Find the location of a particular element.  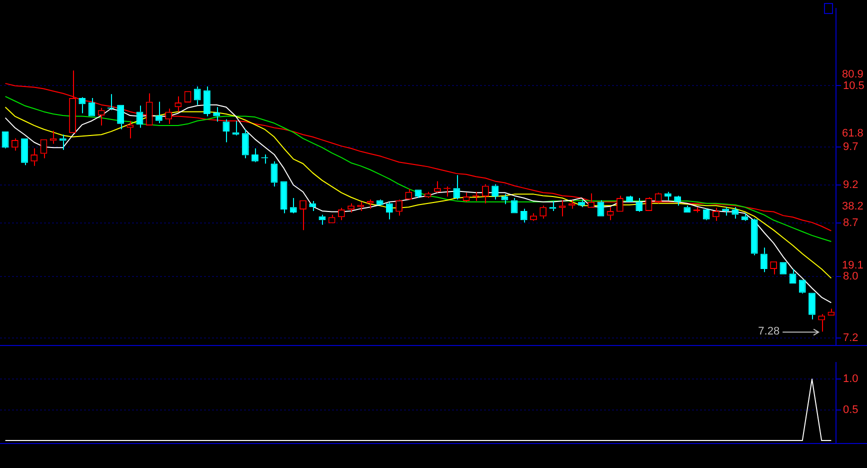

y-tick-label: 9.7 is located at coordinates (850, 146).